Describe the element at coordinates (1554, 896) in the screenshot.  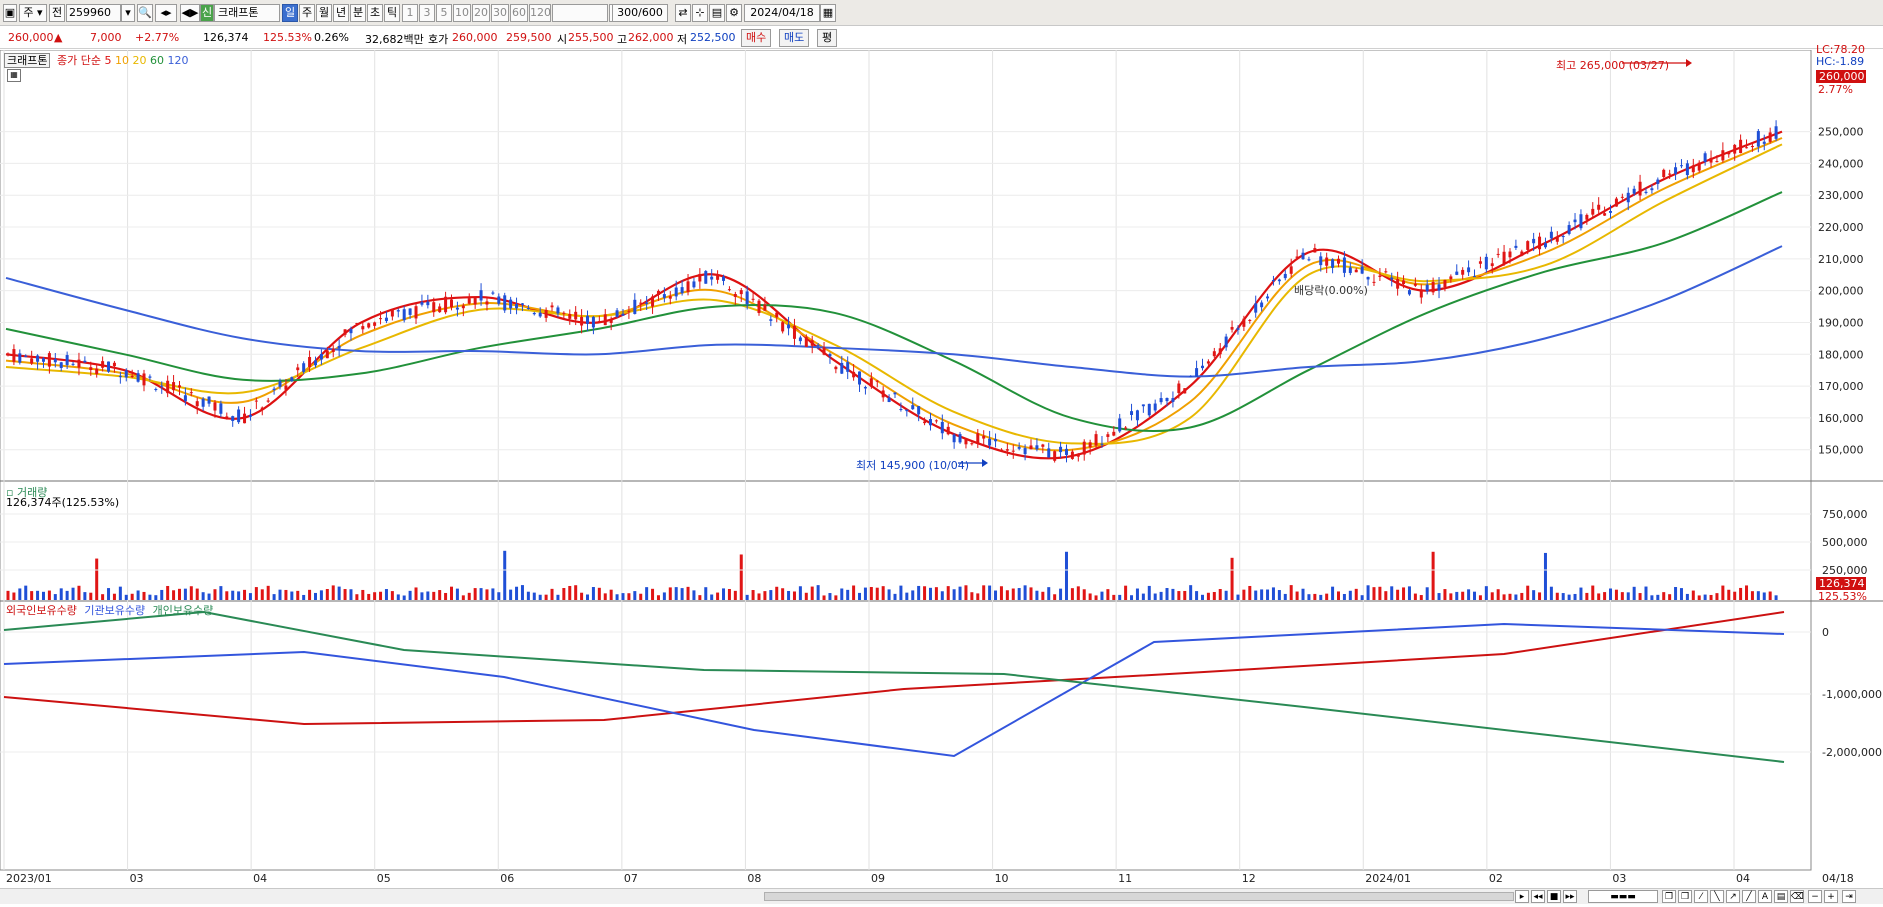
I see `stop-icon: ■` at that location.